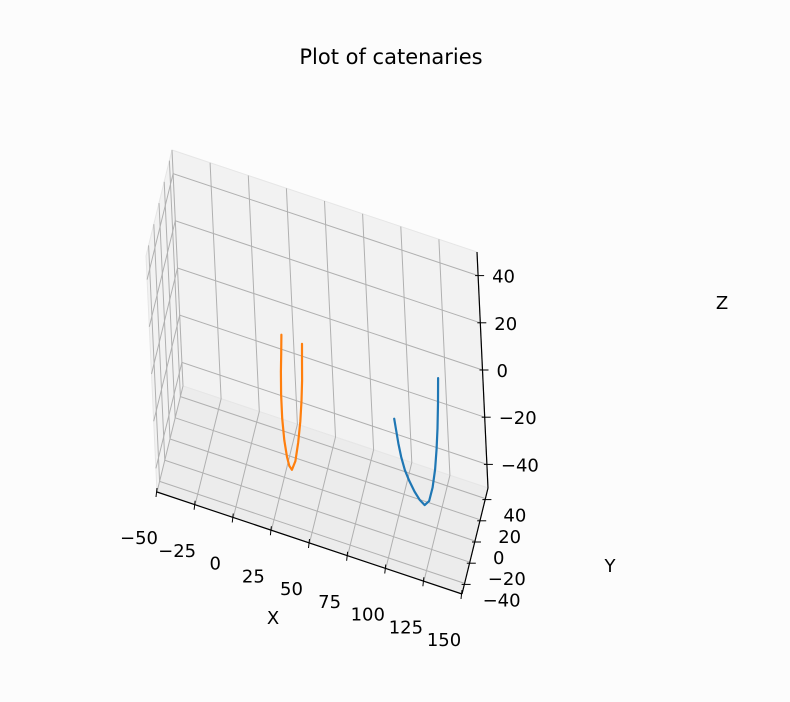  Describe the element at coordinates (518, 418) in the screenshot. I see `z-tick-label: −20` at that location.